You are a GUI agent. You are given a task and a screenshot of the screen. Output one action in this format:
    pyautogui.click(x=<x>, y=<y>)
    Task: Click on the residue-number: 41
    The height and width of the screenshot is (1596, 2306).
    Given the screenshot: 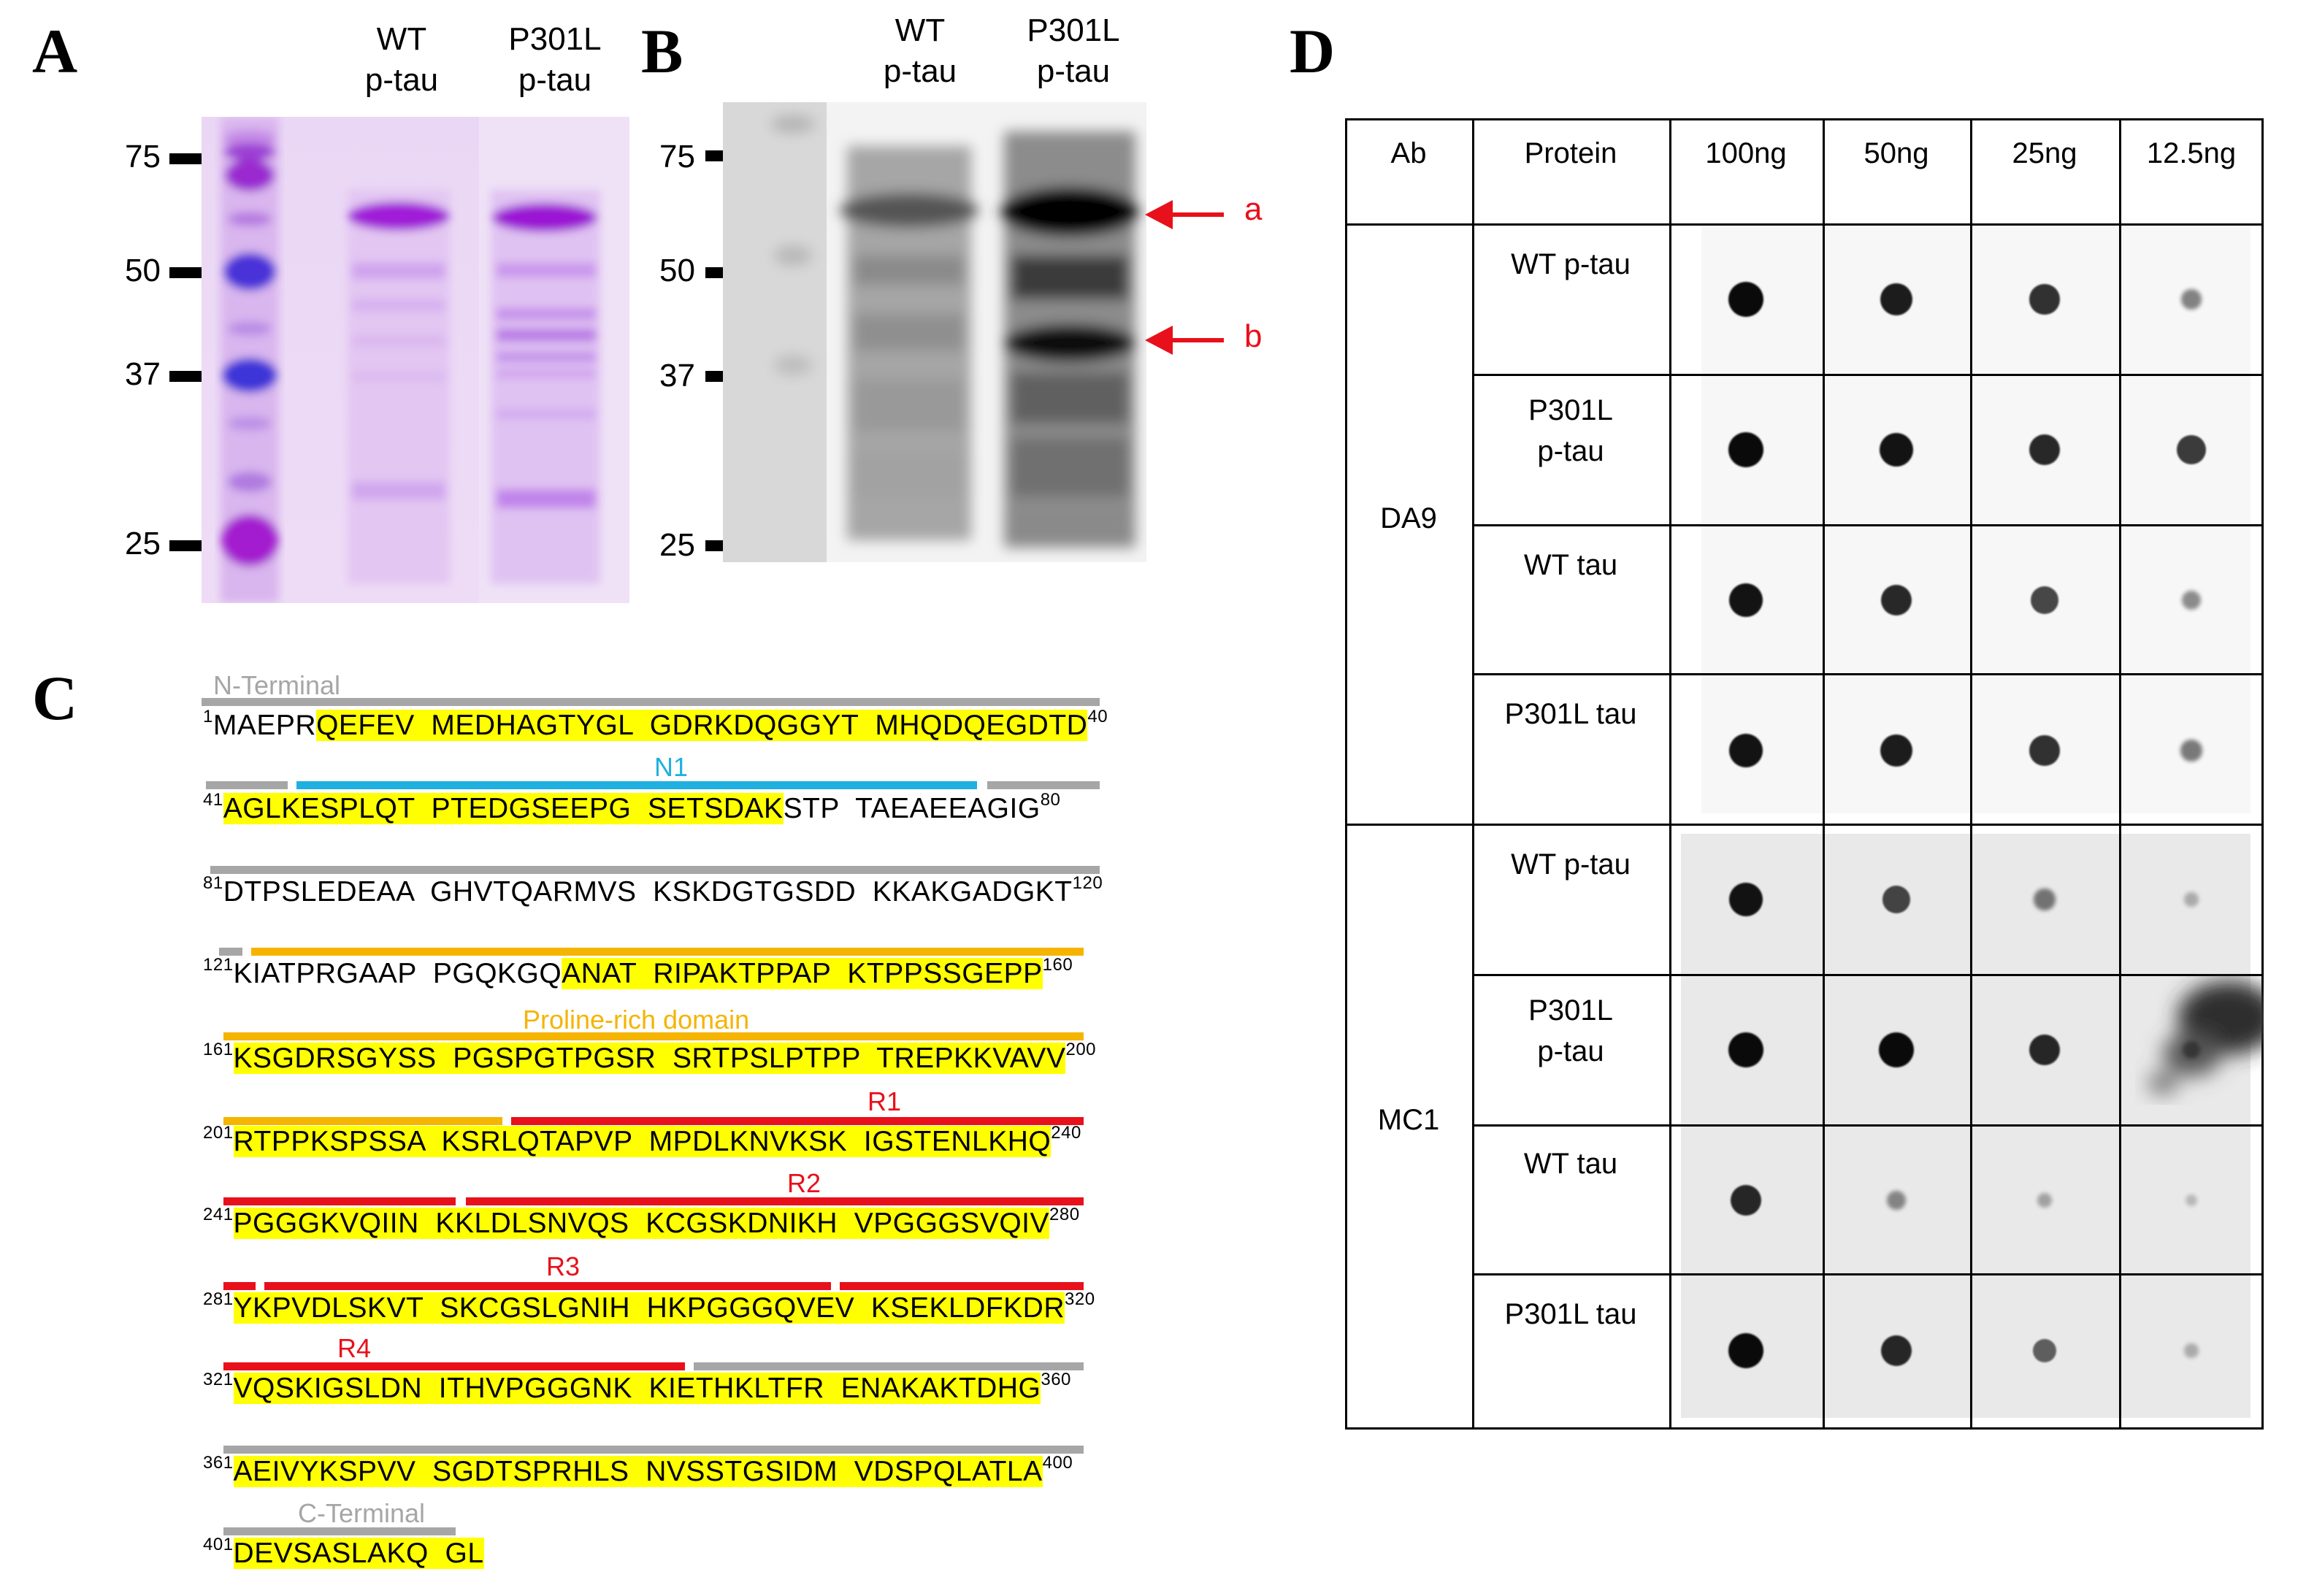 What is the action you would take?
    pyautogui.click(x=213, y=800)
    